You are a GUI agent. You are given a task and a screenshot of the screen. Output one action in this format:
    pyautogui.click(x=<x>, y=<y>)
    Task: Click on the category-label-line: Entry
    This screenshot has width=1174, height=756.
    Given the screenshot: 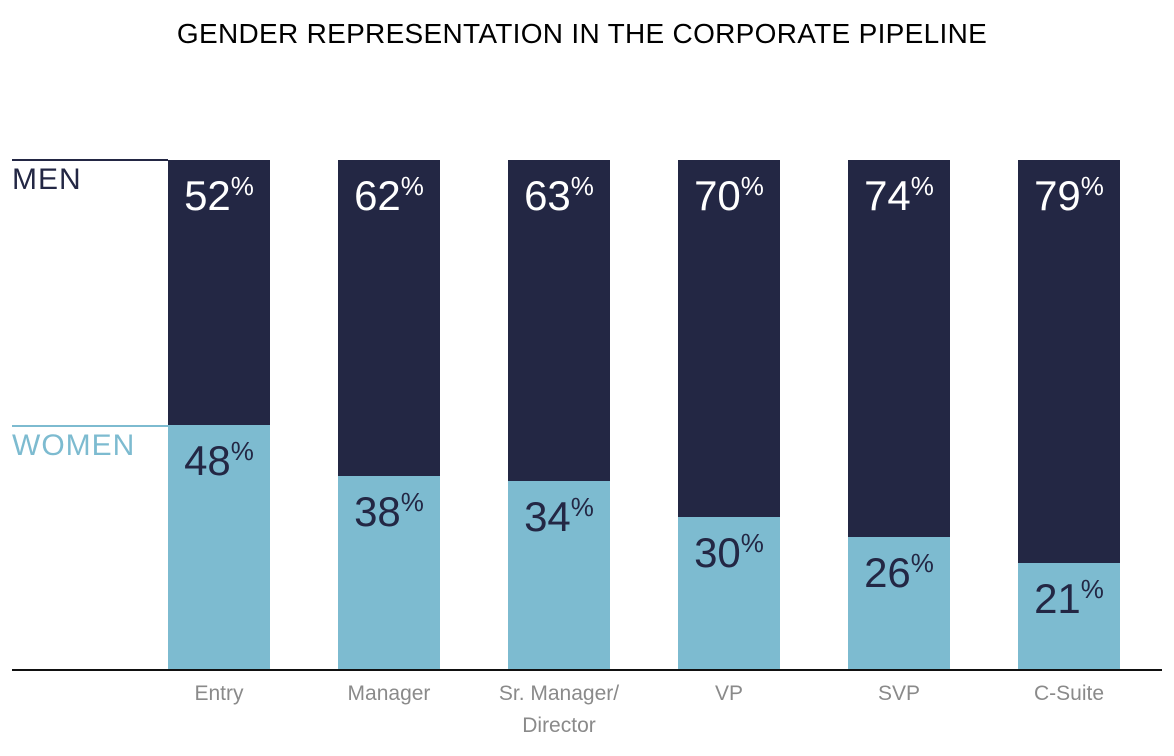 What is the action you would take?
    pyautogui.click(x=219, y=693)
    